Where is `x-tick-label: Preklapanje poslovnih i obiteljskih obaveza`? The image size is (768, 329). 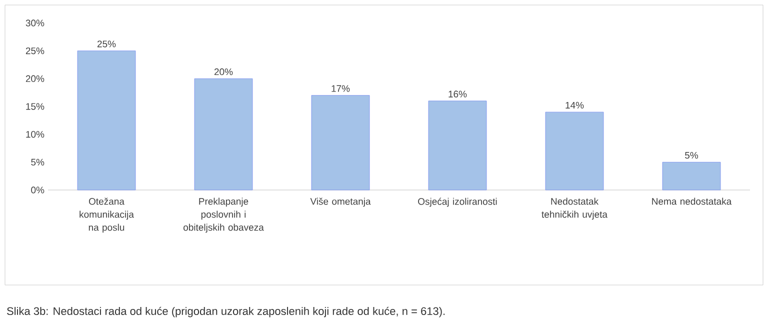
x-tick-label: Preklapanje poslovnih i obiteljskih obaveza is located at coordinates (224, 215).